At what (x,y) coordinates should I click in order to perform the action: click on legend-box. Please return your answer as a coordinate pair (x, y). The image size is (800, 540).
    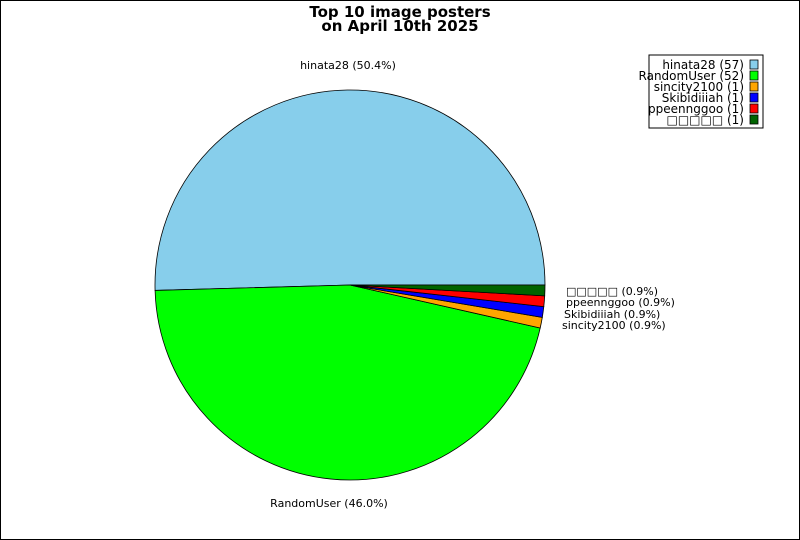
    Looking at the image, I should click on (706, 91).